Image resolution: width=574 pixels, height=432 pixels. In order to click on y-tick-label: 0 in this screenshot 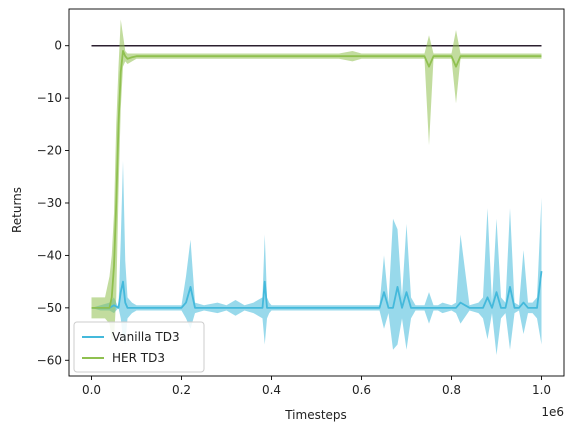, I will do `click(58, 46)`.